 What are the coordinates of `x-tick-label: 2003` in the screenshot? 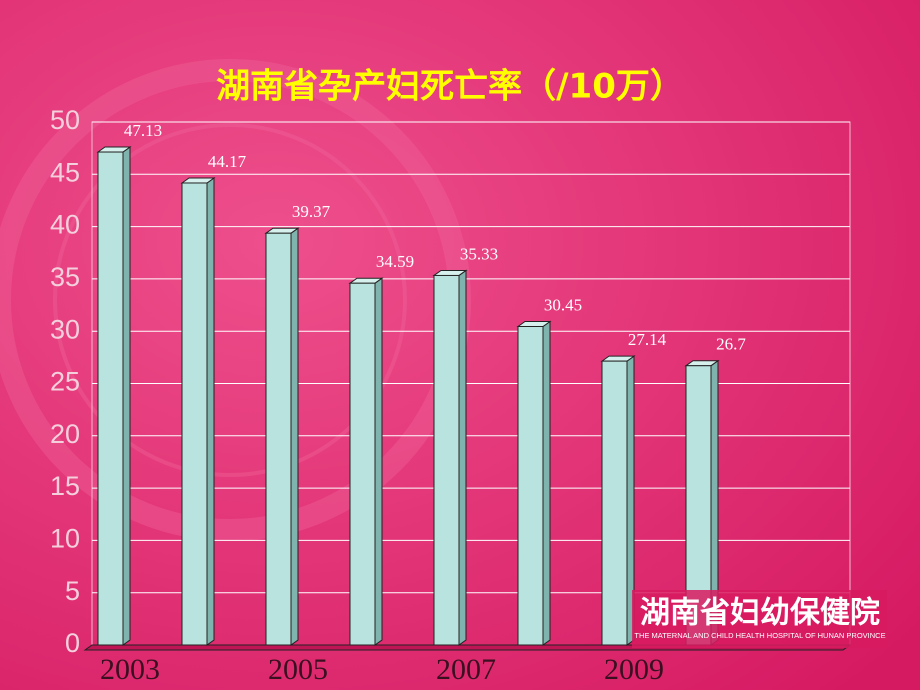 It's located at (130, 669).